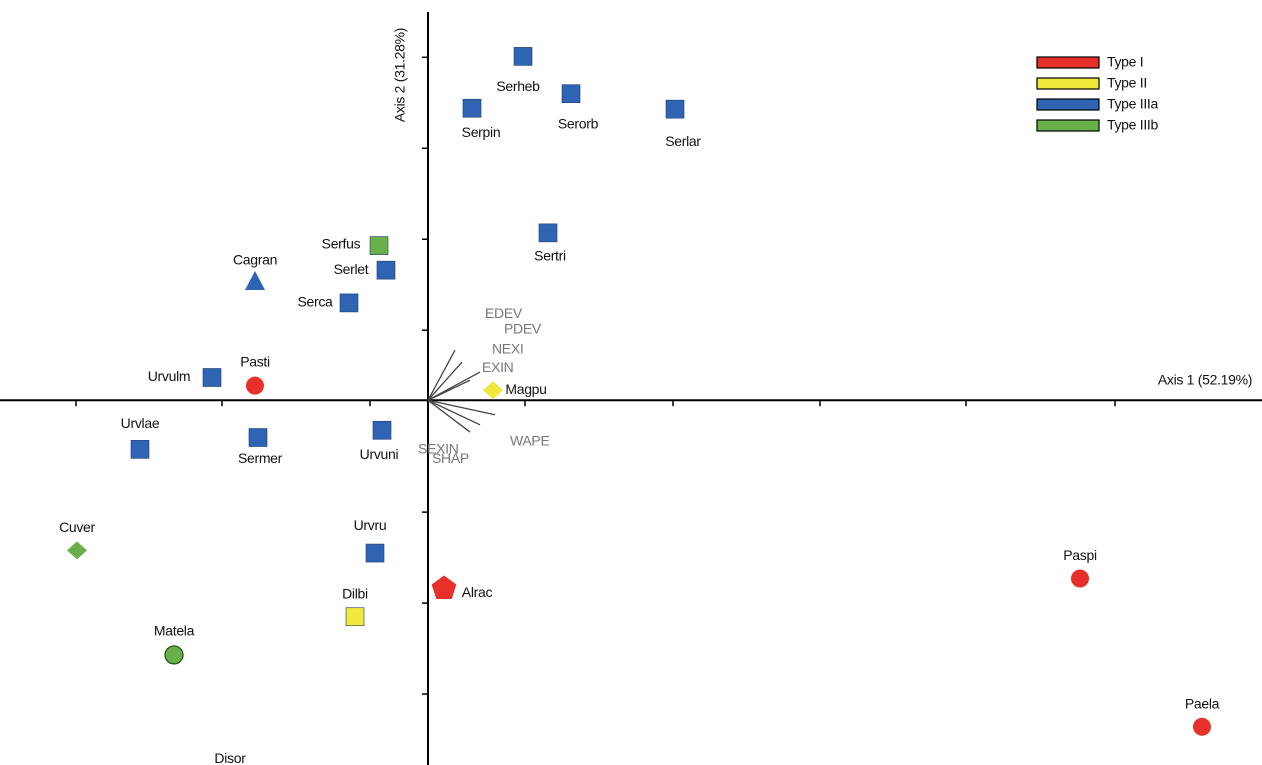 Image resolution: width=1262 pixels, height=765 pixels. What do you see at coordinates (497, 367) in the screenshot?
I see `vector-label: EXIN` at bounding box center [497, 367].